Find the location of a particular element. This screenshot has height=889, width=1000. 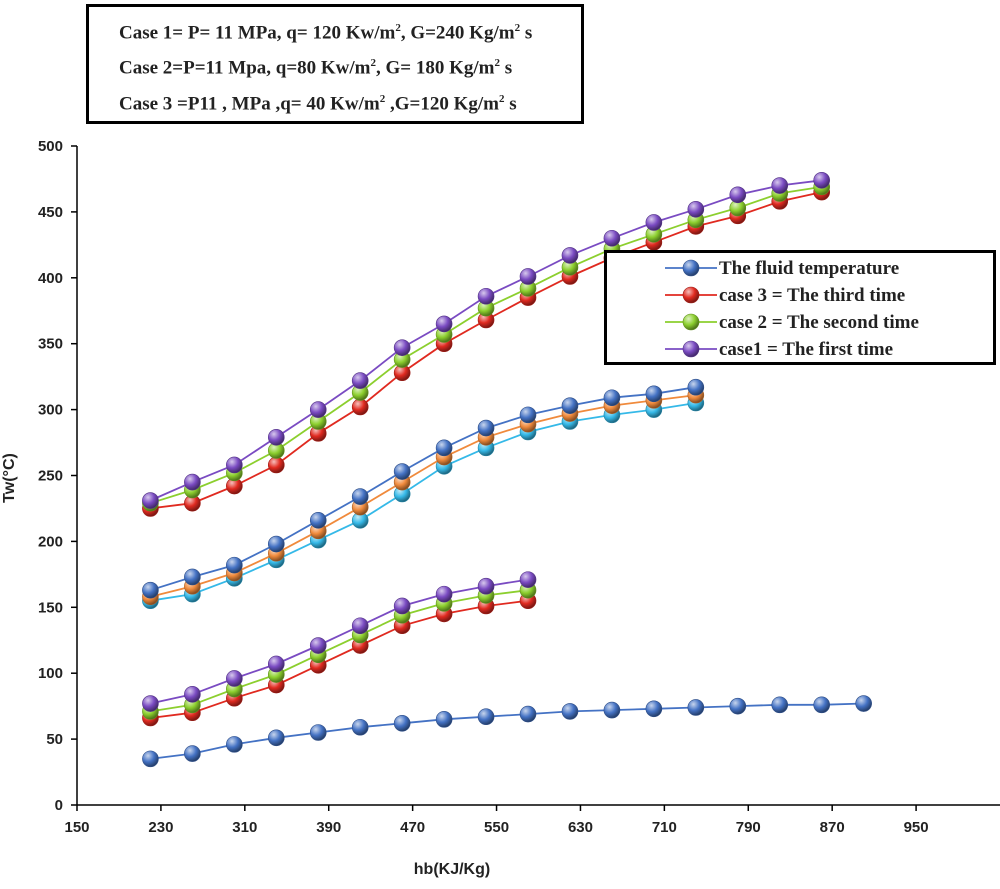

series-low-case1 is located at coordinates (339, 641).